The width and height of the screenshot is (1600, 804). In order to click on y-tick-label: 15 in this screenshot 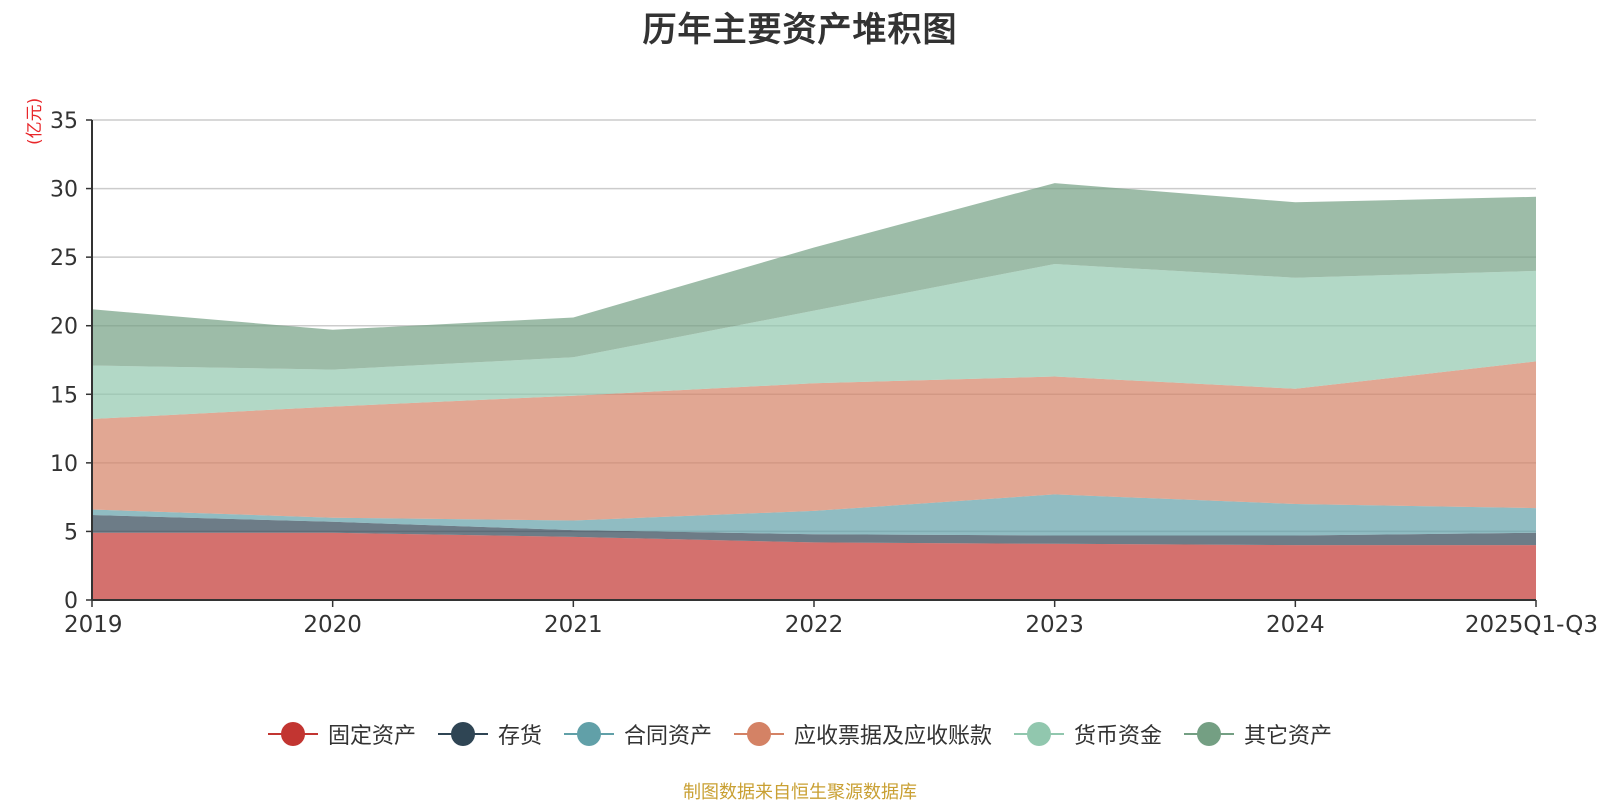, I will do `click(64, 395)`.